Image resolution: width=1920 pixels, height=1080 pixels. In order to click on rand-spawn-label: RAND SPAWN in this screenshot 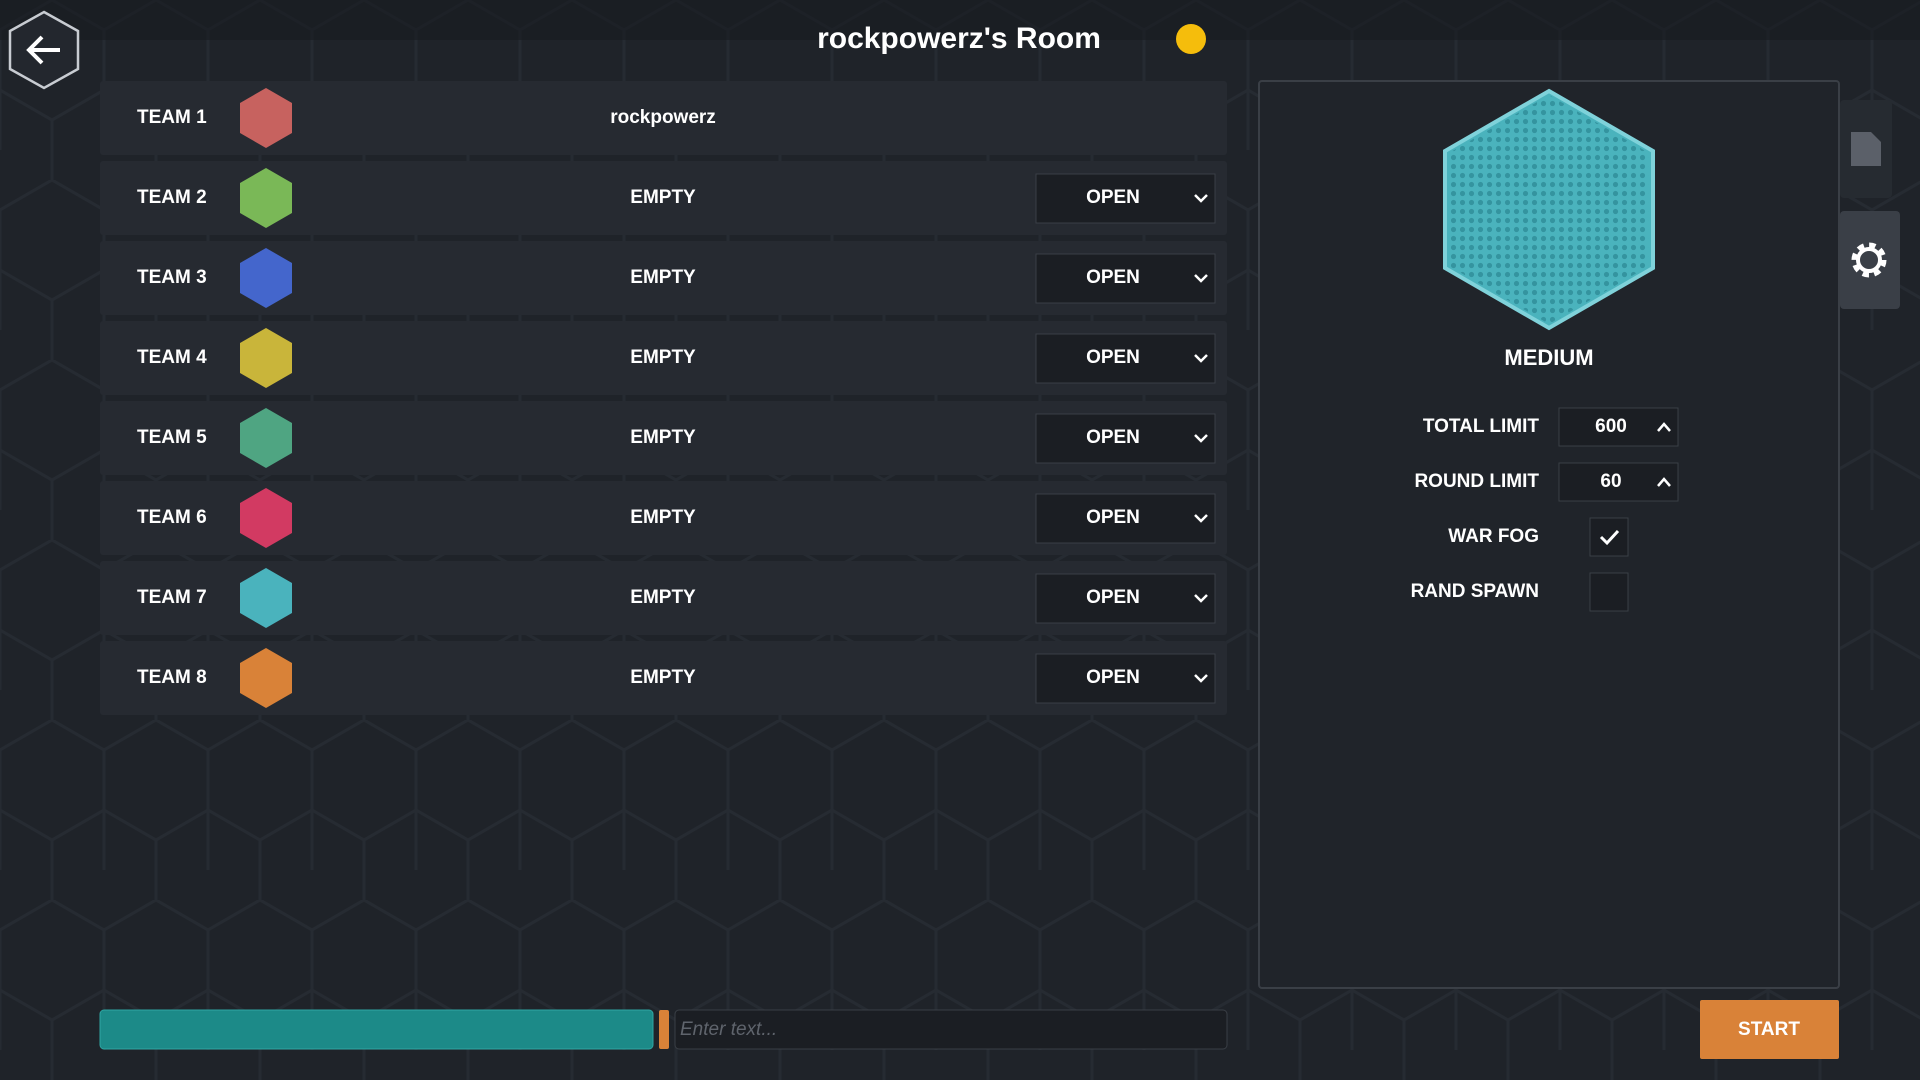, I will do `click(1475, 591)`.